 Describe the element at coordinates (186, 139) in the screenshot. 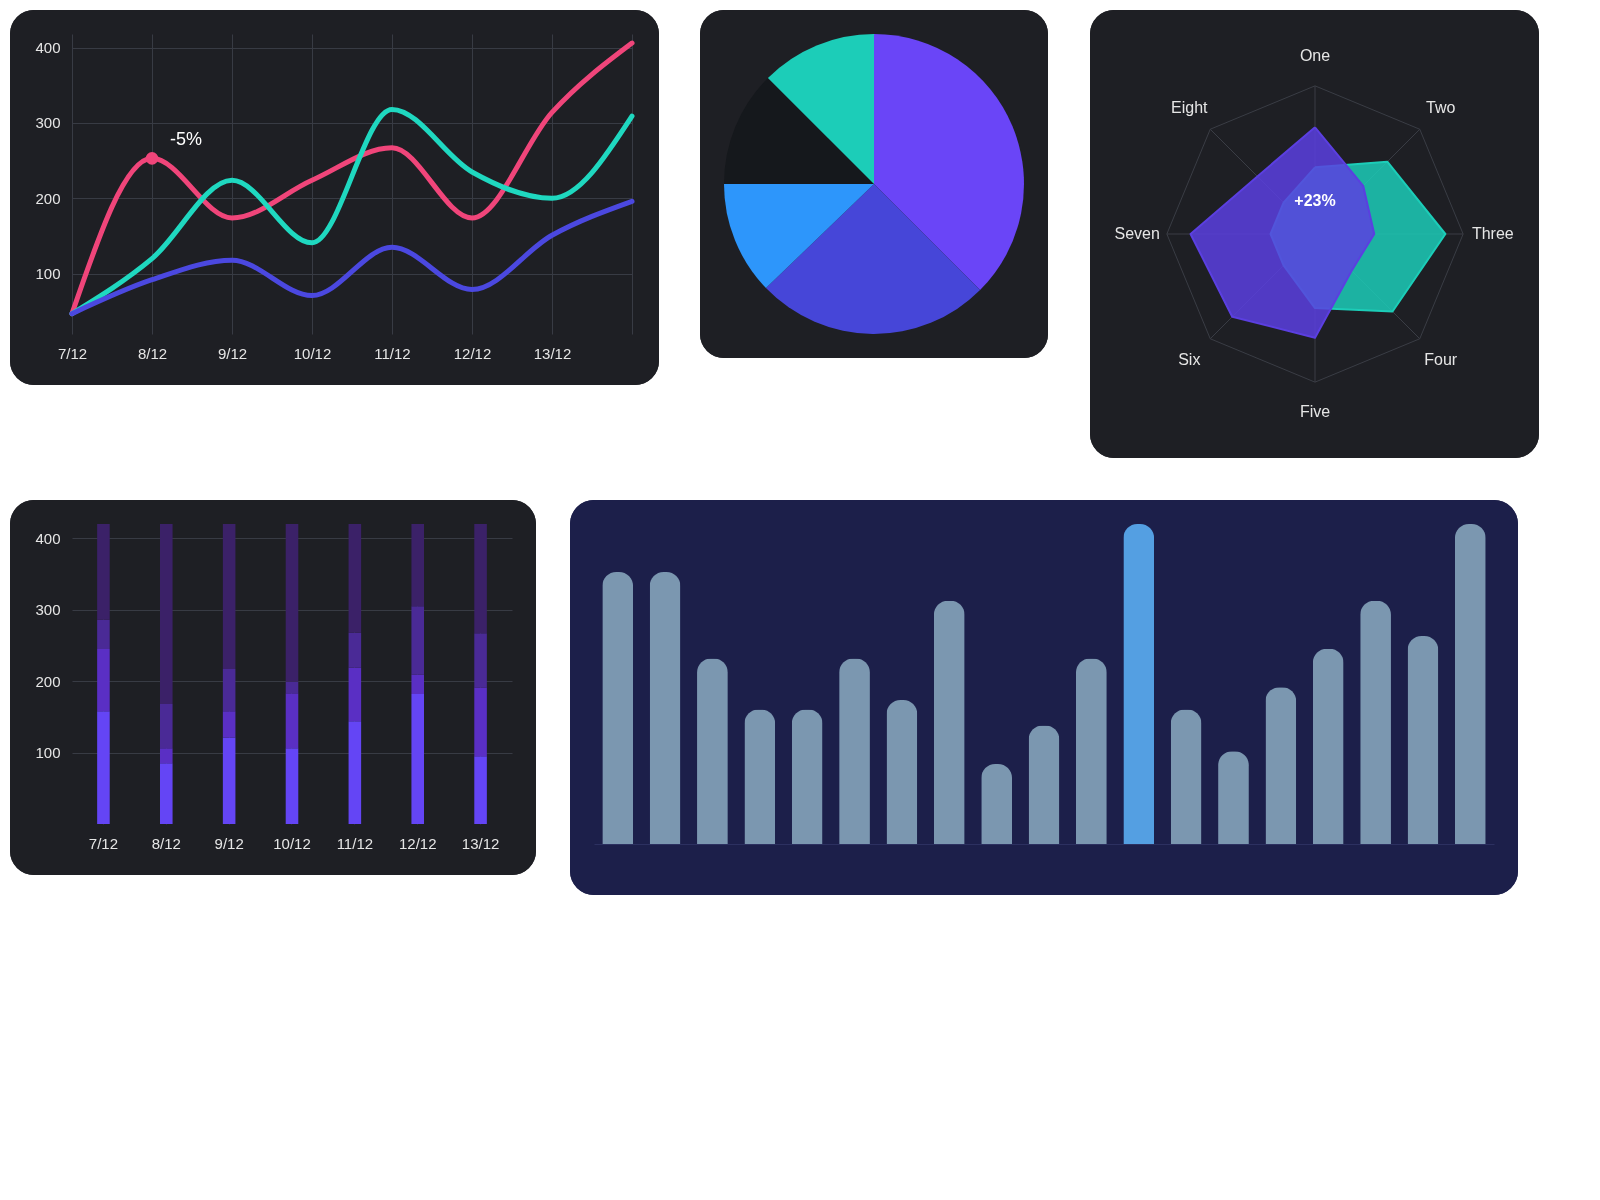

I see `annotation: -5%` at that location.